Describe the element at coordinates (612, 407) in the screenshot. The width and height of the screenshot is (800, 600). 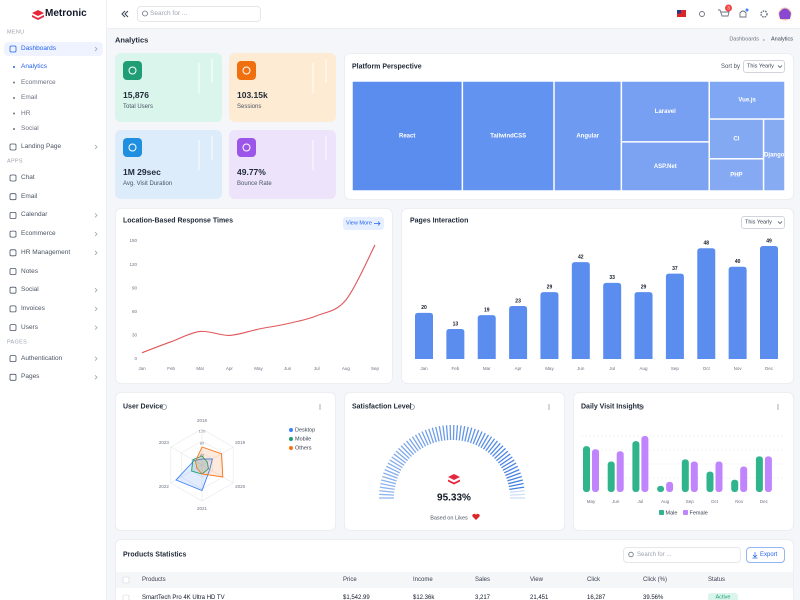
I see `card-title: Daily Visit Insights` at that location.